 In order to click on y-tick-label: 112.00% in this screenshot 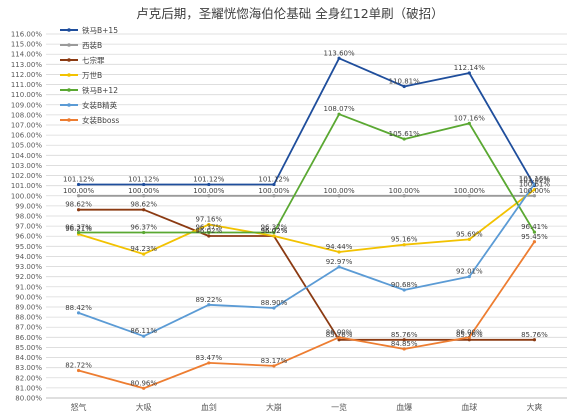, I will do `click(26, 75)`.